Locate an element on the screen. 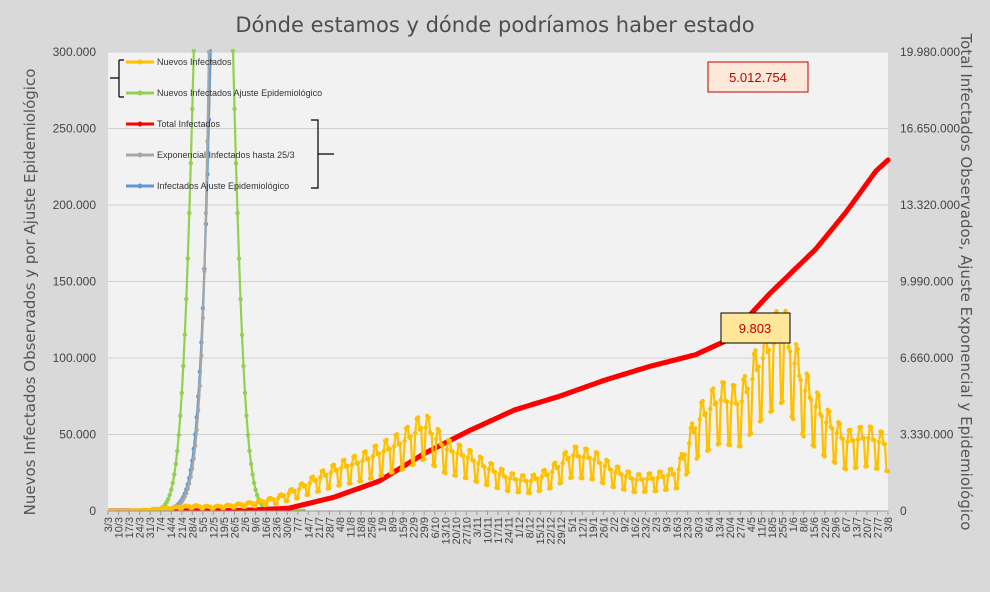 This screenshot has width=990, height=592. x-tick-label: 2/3 is located at coordinates (657, 524).